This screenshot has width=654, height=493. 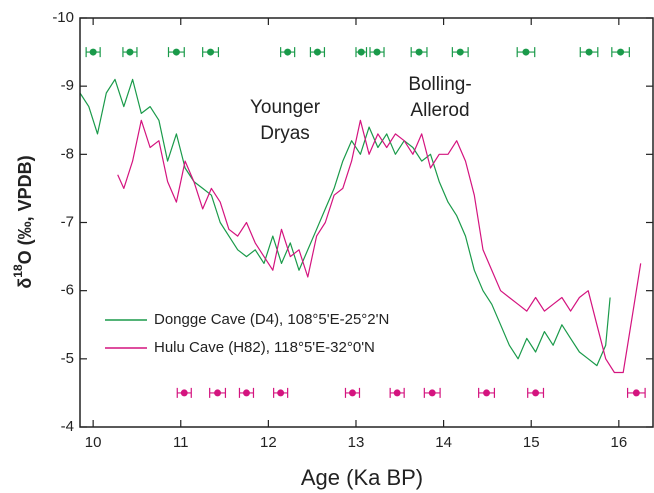 I want to click on x-tick-label: 15, so click(x=531, y=442).